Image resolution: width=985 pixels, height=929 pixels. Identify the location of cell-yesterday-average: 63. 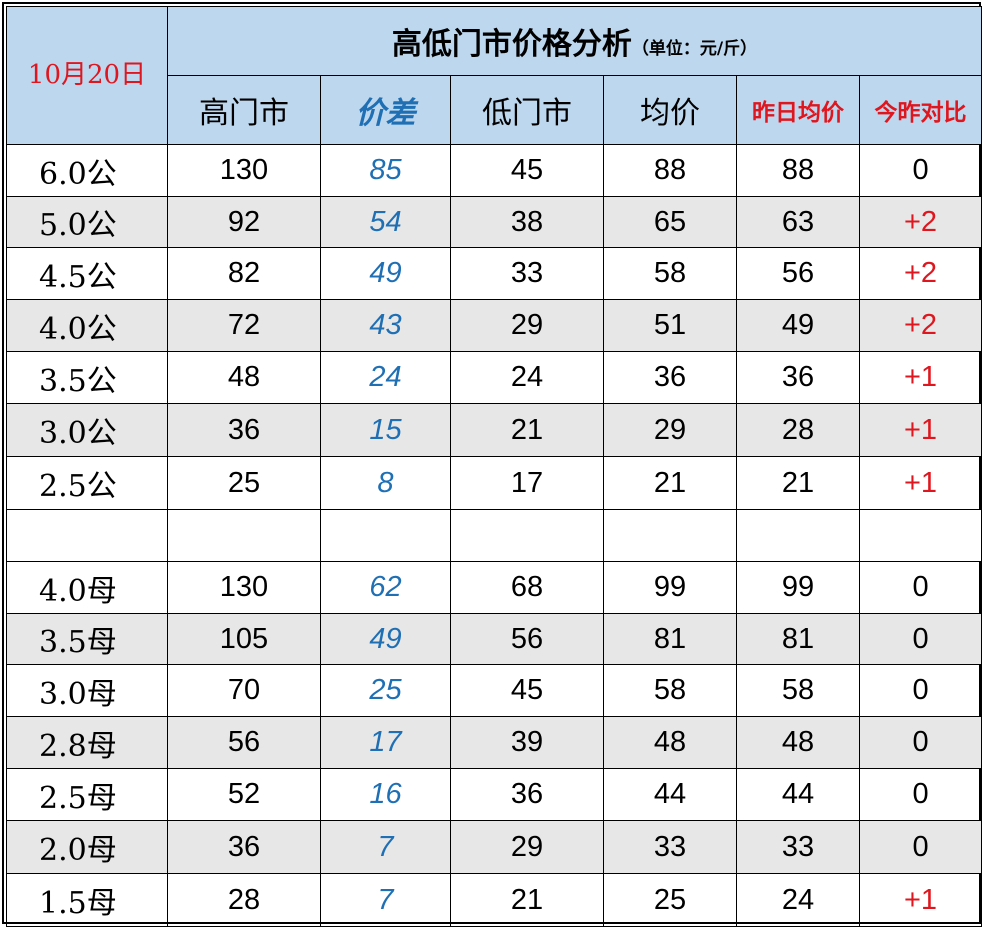
(798, 222).